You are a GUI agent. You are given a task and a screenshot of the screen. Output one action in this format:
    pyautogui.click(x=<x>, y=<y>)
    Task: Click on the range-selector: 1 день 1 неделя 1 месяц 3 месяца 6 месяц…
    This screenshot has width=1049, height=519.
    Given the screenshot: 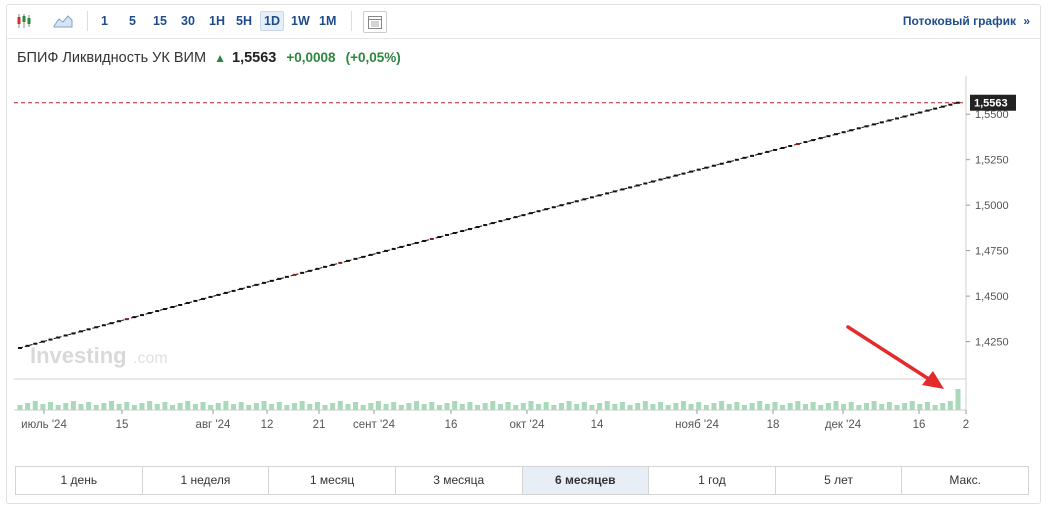 What is the action you would take?
    pyautogui.click(x=522, y=480)
    